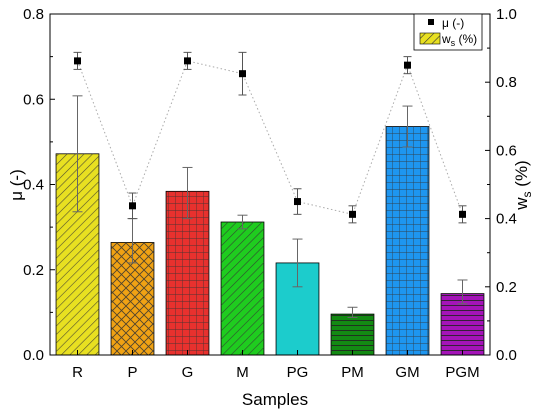 This screenshot has width=550, height=418. What do you see at coordinates (242, 372) in the screenshot?
I see `x-tick-label-m: M` at bounding box center [242, 372].